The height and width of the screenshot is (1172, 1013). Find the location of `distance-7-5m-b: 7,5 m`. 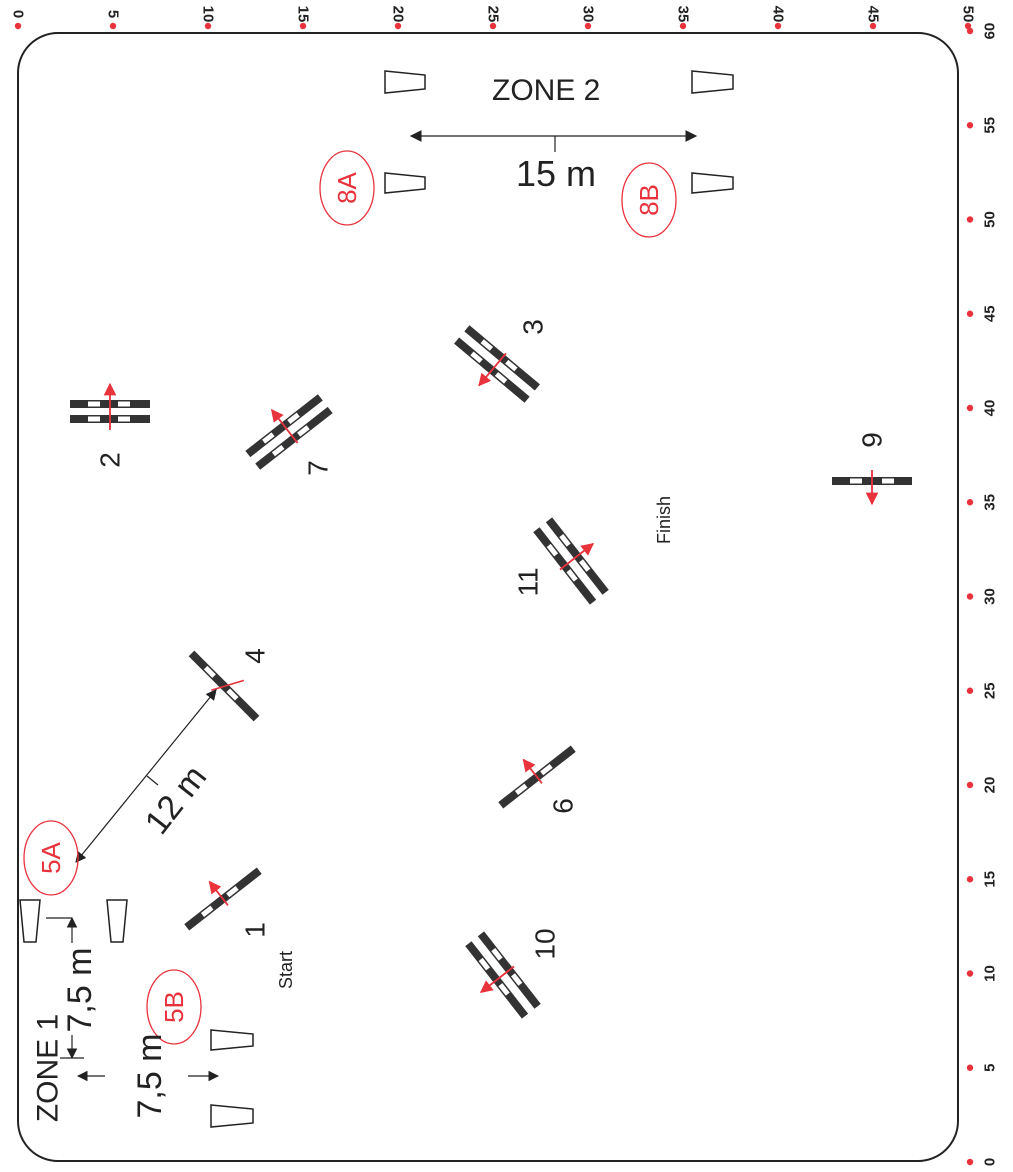

distance-7-5m-b: 7,5 m is located at coordinates (150, 1075).